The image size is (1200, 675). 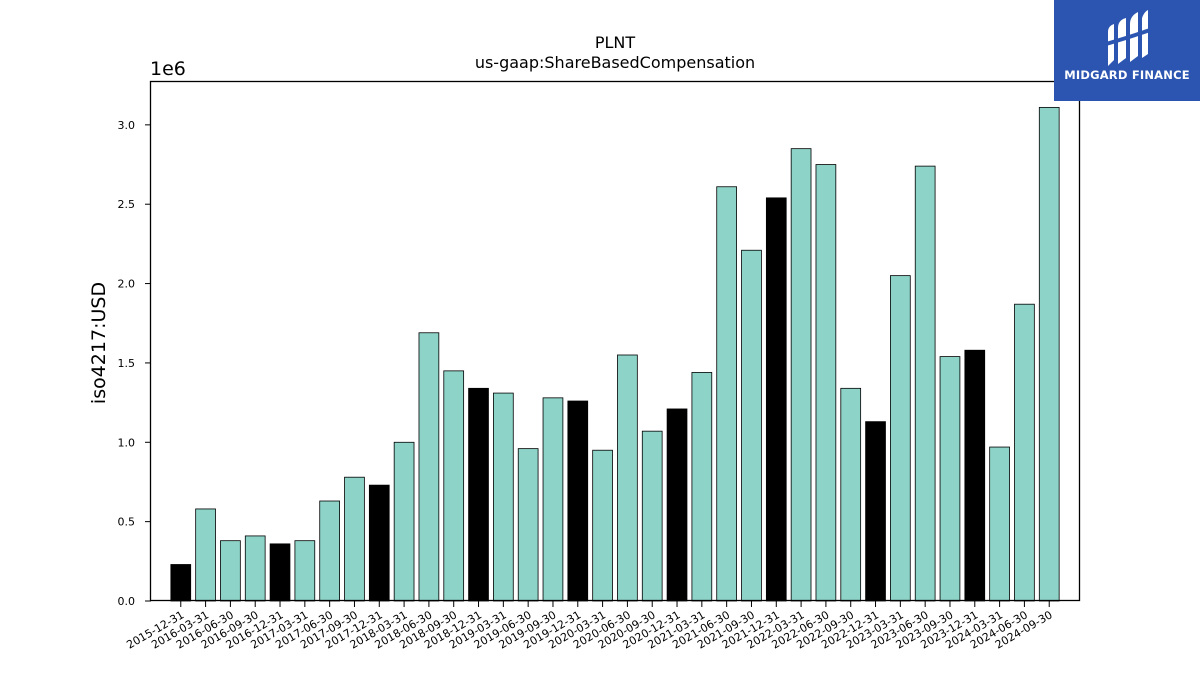 What do you see at coordinates (615, 42) in the screenshot?
I see `chart-title: PLNT` at bounding box center [615, 42].